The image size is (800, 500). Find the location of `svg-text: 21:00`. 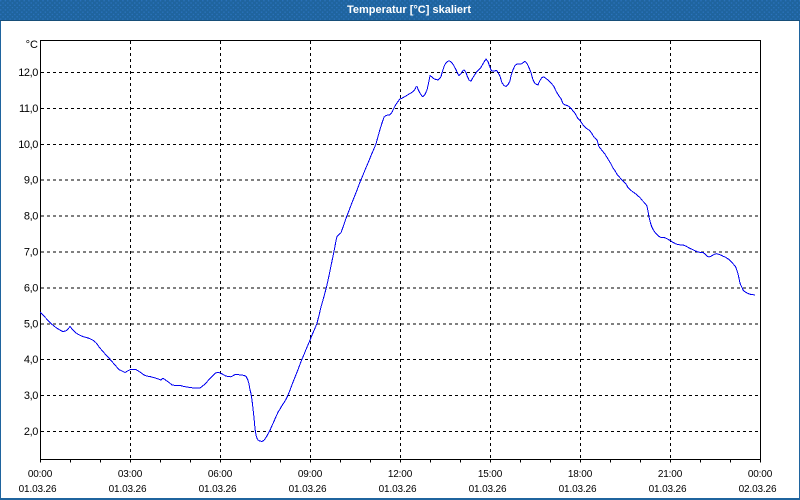

svg-text: 21:00 is located at coordinates (670, 474).